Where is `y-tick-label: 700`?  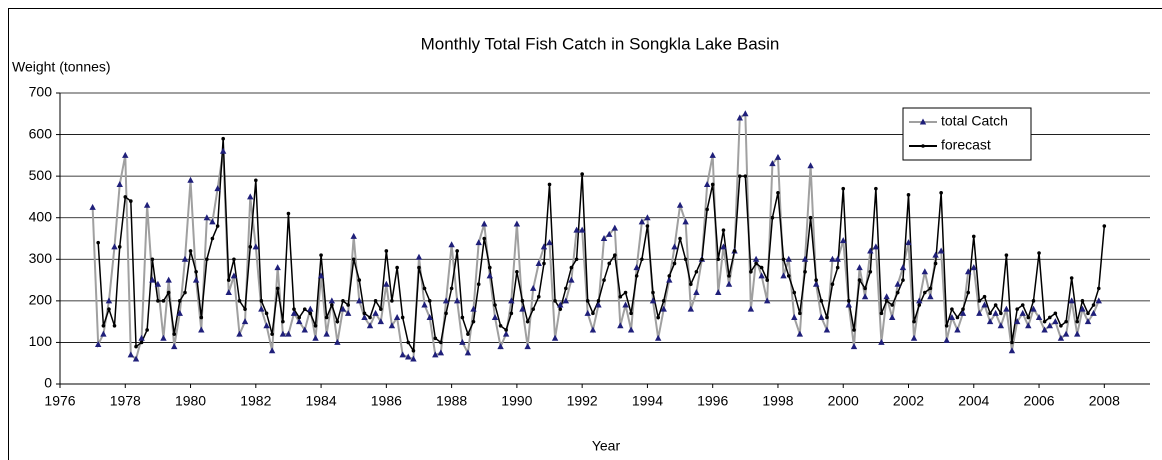 y-tick-label: 700 is located at coordinates (41, 92).